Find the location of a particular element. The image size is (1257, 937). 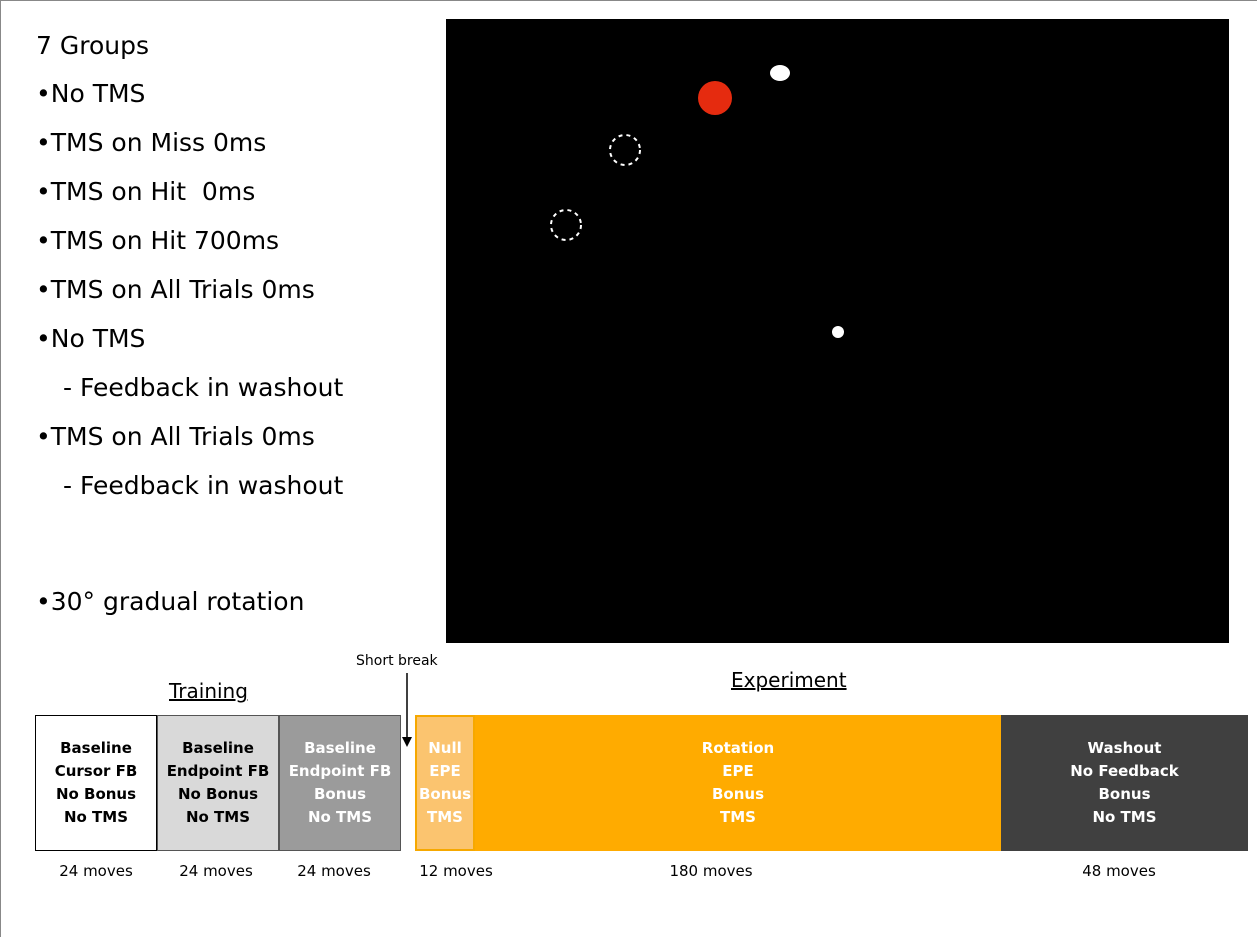

phase-moves: 180 moves is located at coordinates (711, 871).